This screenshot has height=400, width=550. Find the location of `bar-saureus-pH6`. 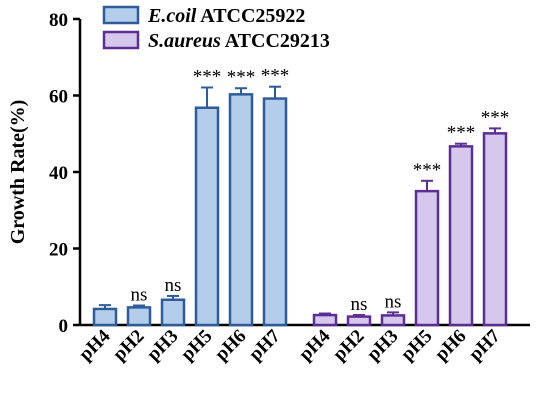

bar-saureus-pH6 is located at coordinates (461, 236).